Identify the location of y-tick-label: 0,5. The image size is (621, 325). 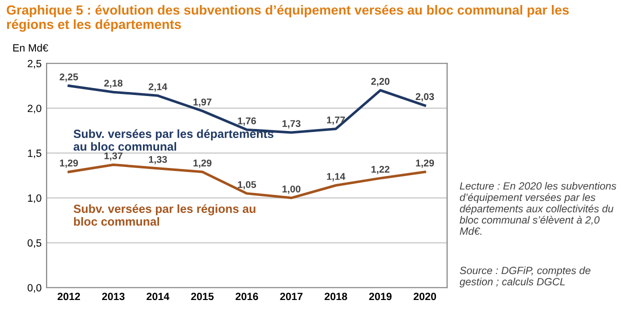
(35, 243).